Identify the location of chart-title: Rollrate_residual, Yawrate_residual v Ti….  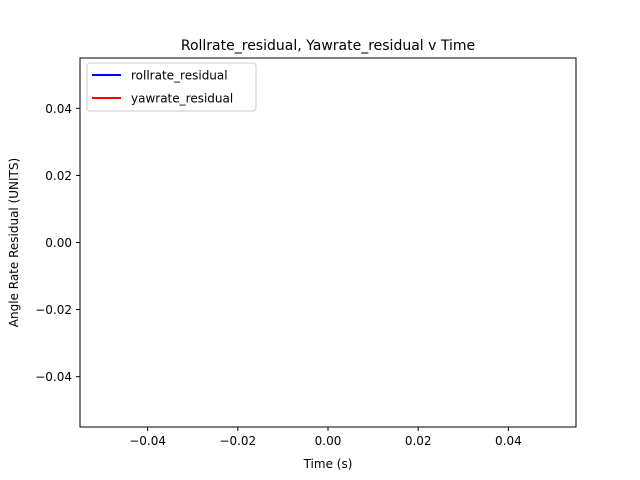
(328, 46).